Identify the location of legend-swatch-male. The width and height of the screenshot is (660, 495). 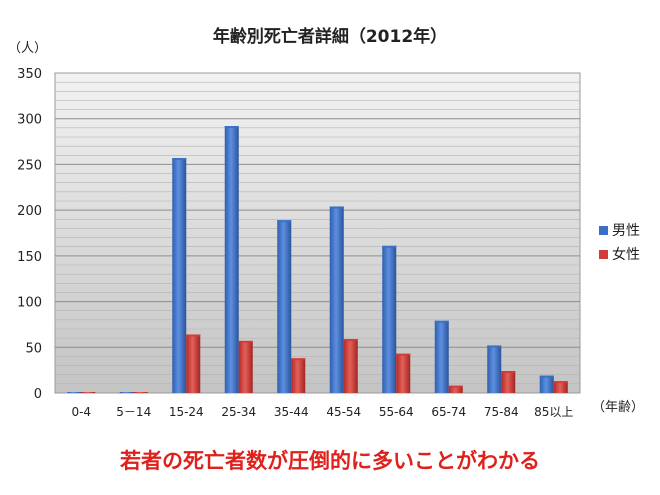
(603, 230).